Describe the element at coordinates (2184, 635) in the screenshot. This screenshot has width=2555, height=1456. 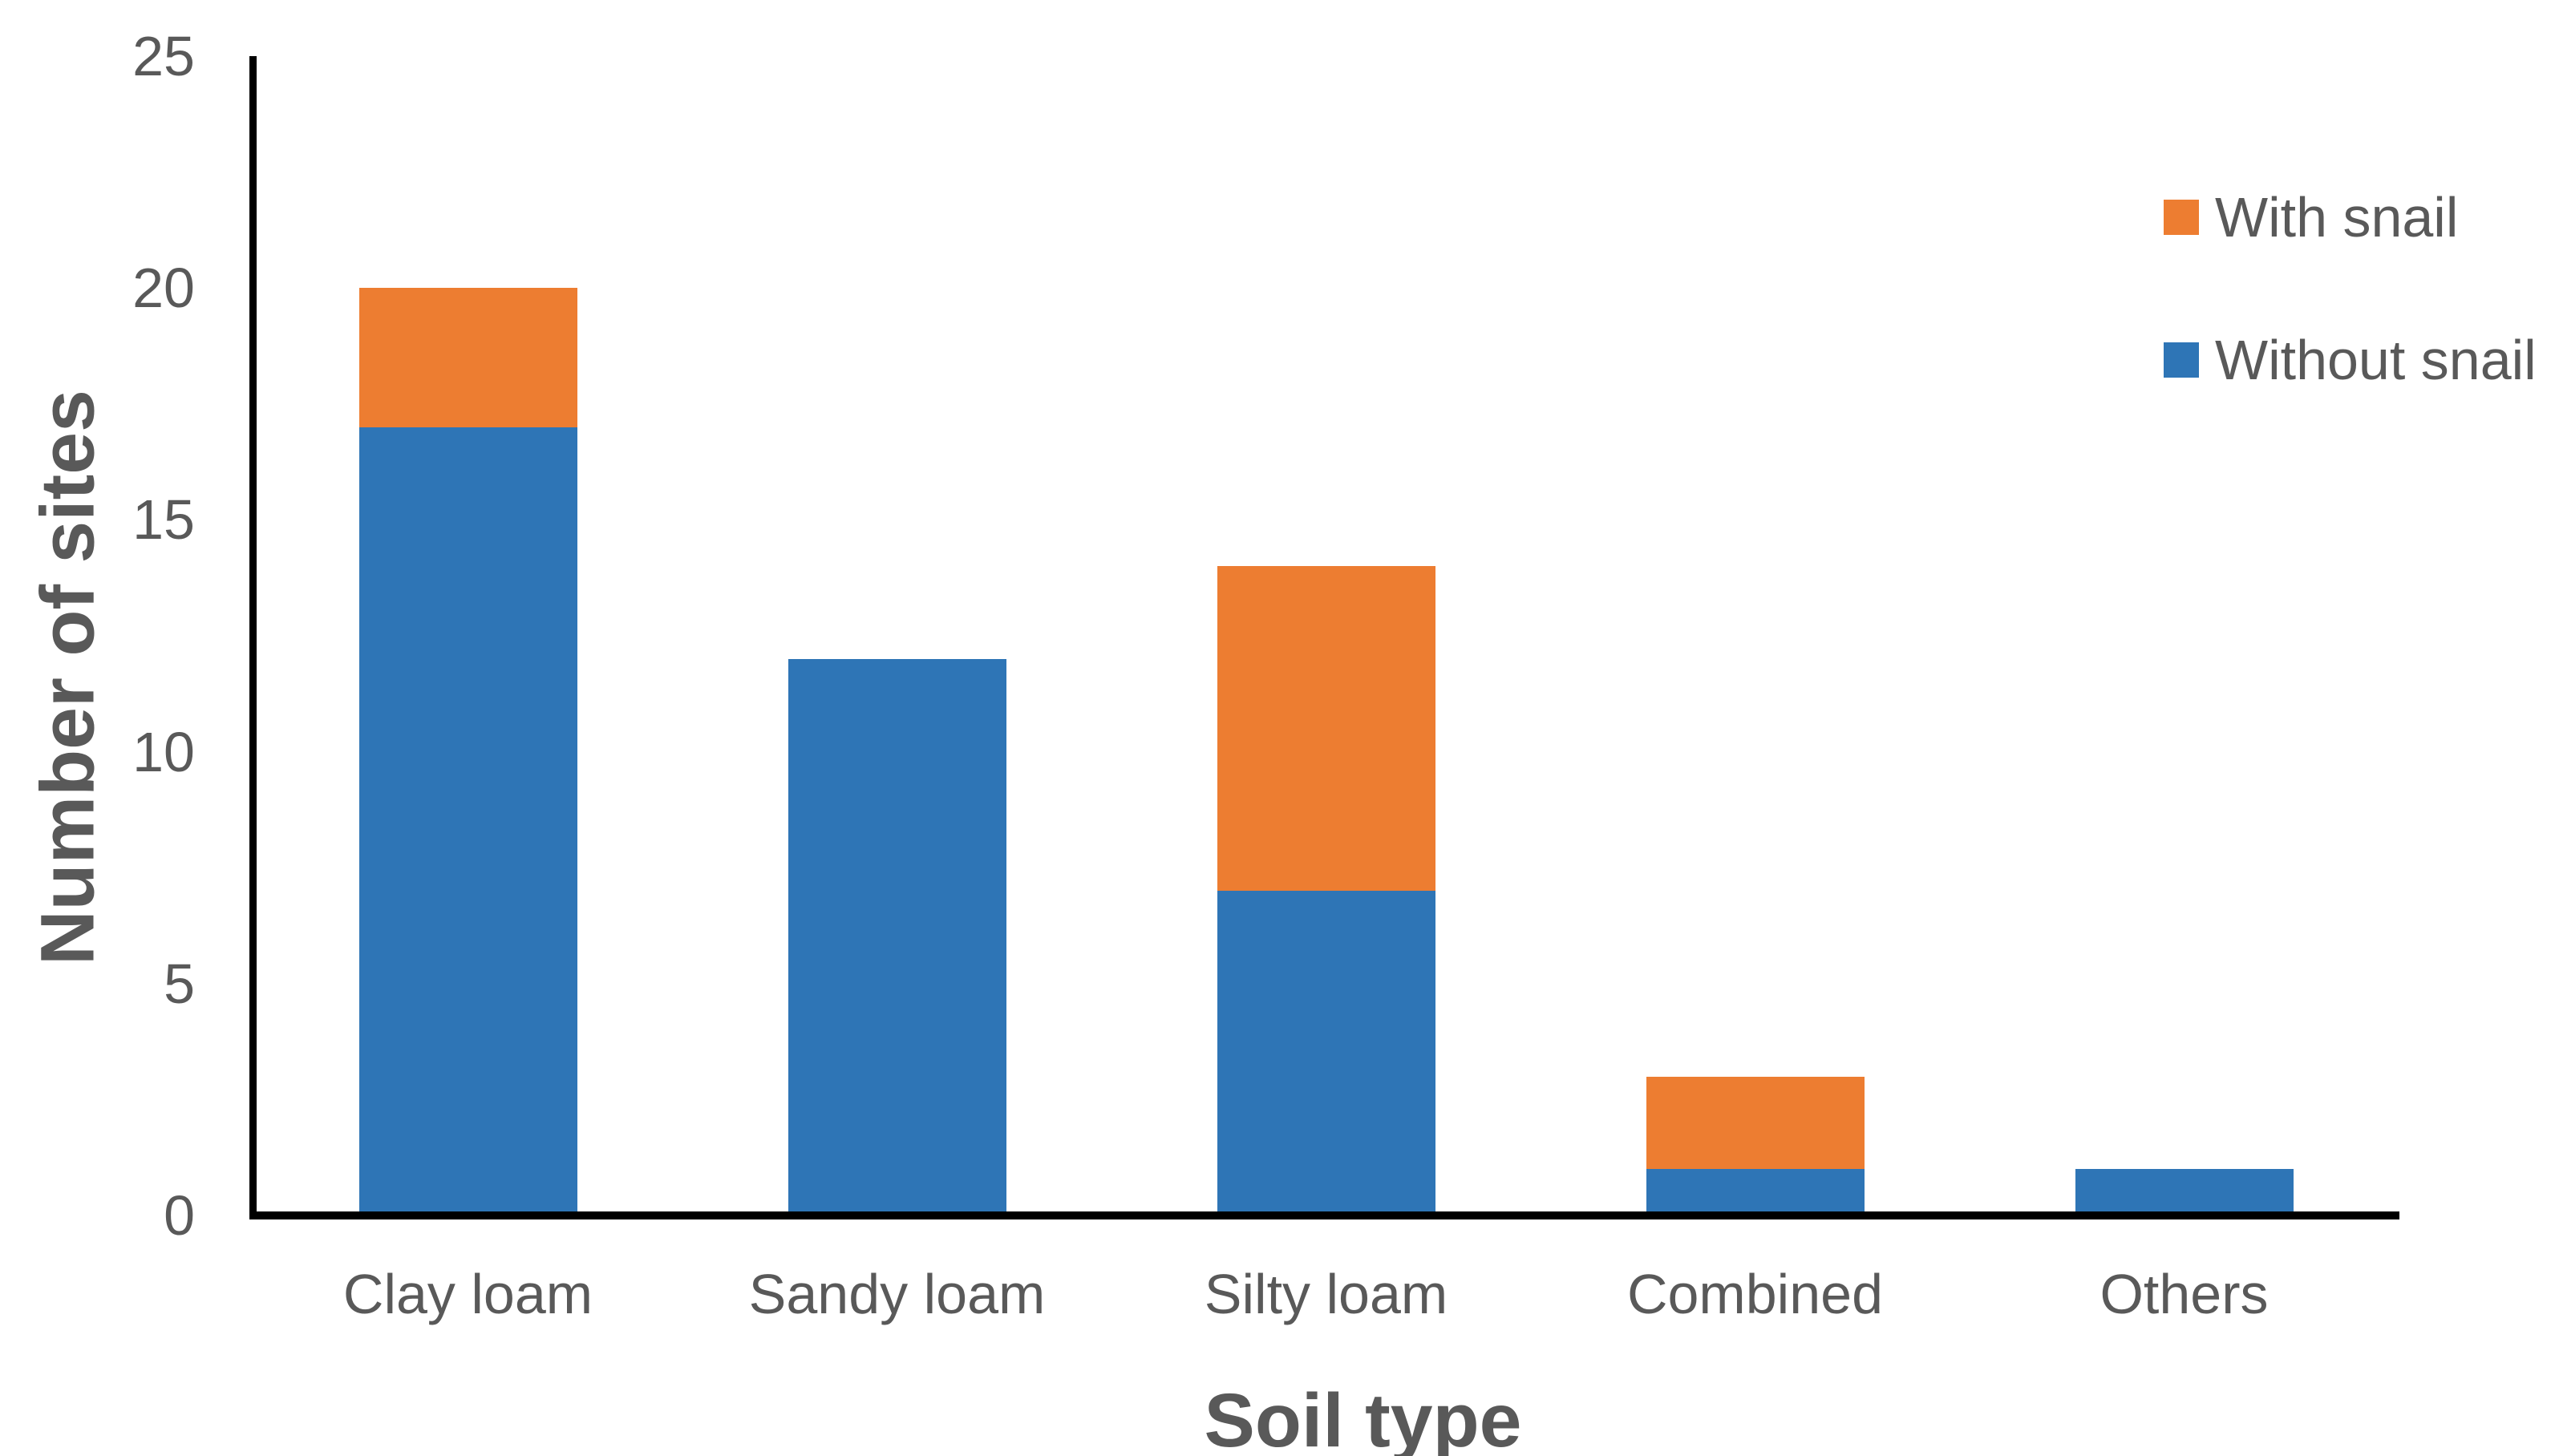
I see `category-slot-others` at that location.